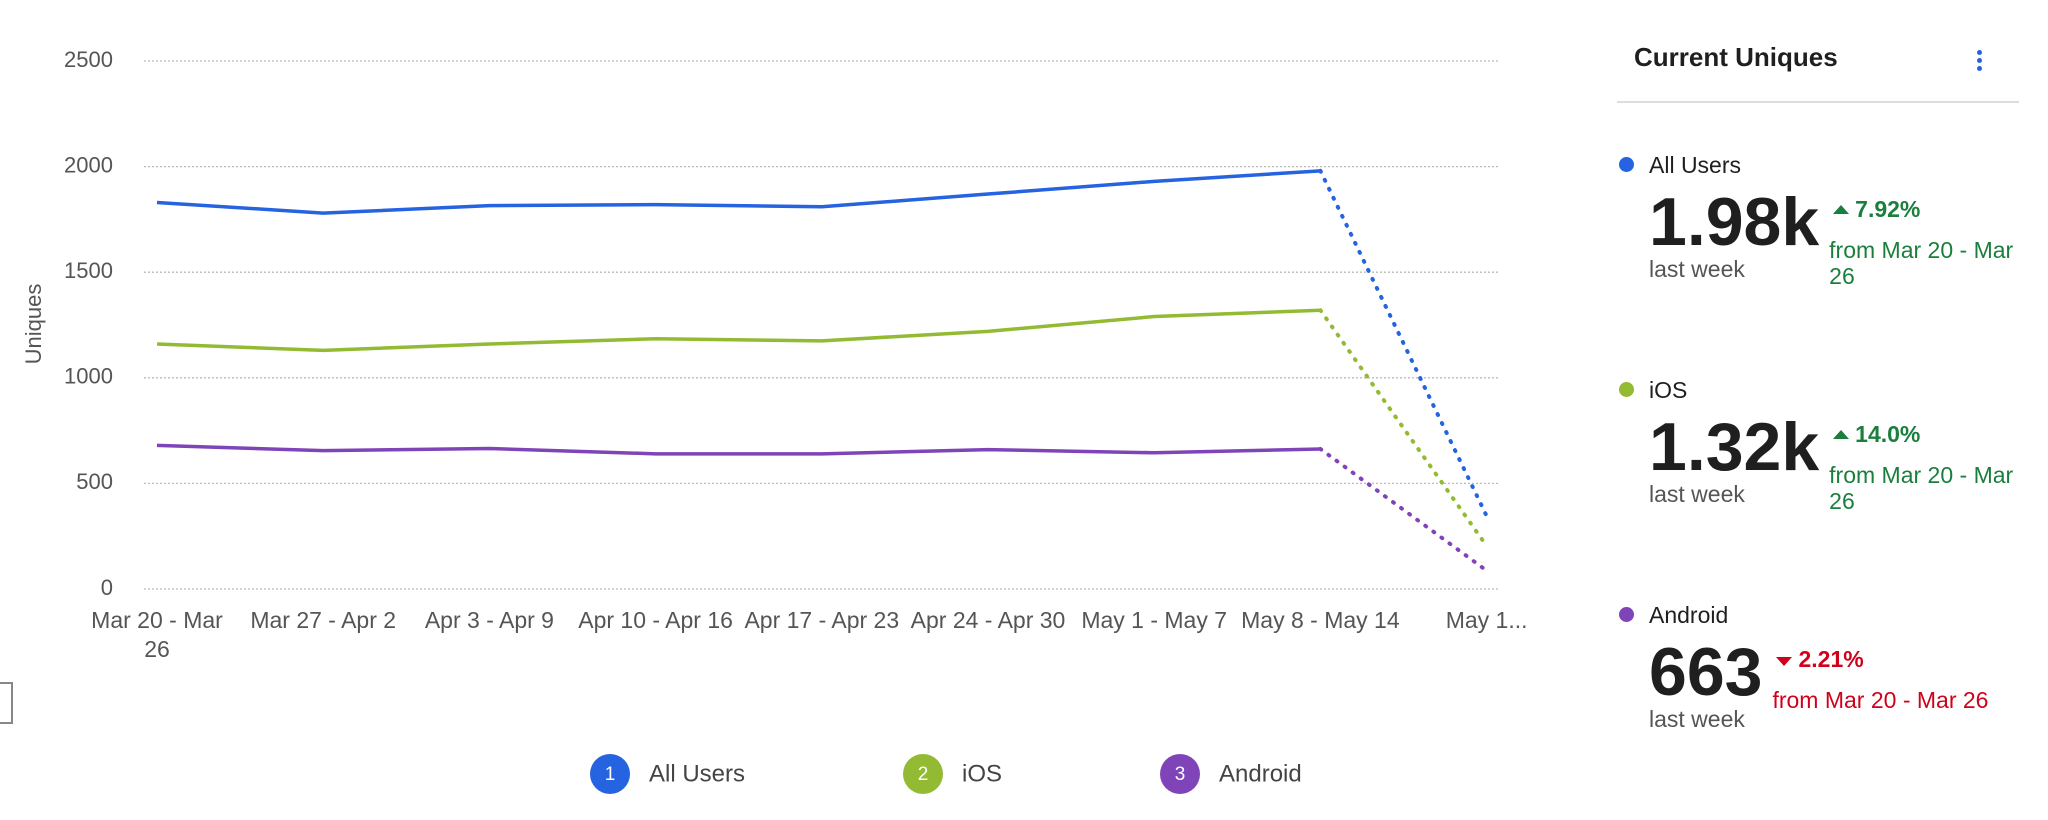 Image resolution: width=2048 pixels, height=820 pixels. Describe the element at coordinates (323, 620) in the screenshot. I see `x-tick-label: Mar 27 - Apr 2` at that location.